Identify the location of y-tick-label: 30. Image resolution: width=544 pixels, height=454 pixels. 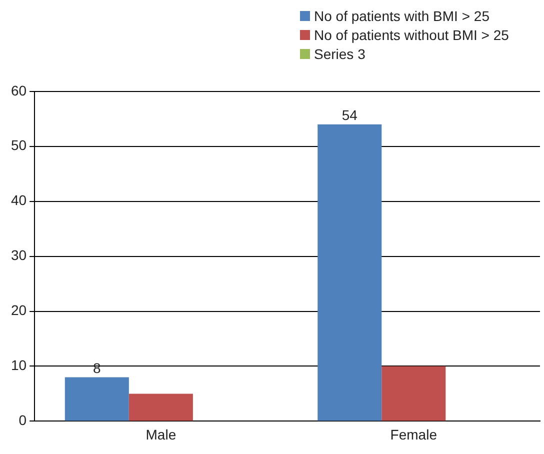
(18, 255).